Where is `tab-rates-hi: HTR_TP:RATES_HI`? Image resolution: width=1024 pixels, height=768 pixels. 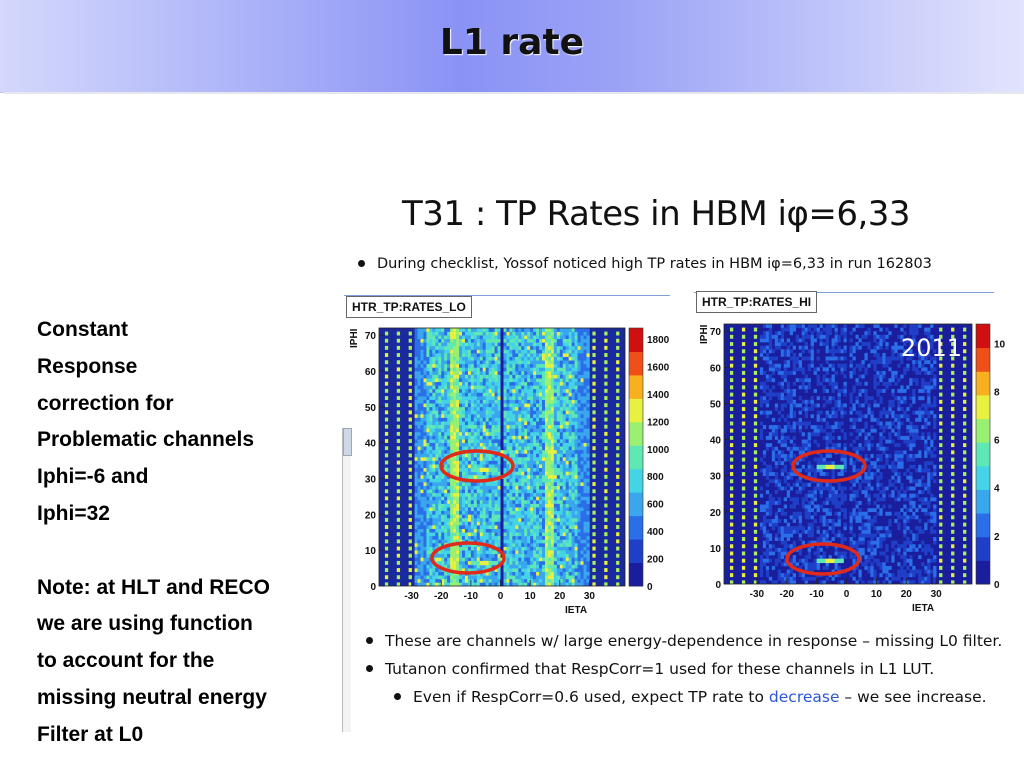 tab-rates-hi: HTR_TP:RATES_HI is located at coordinates (757, 302).